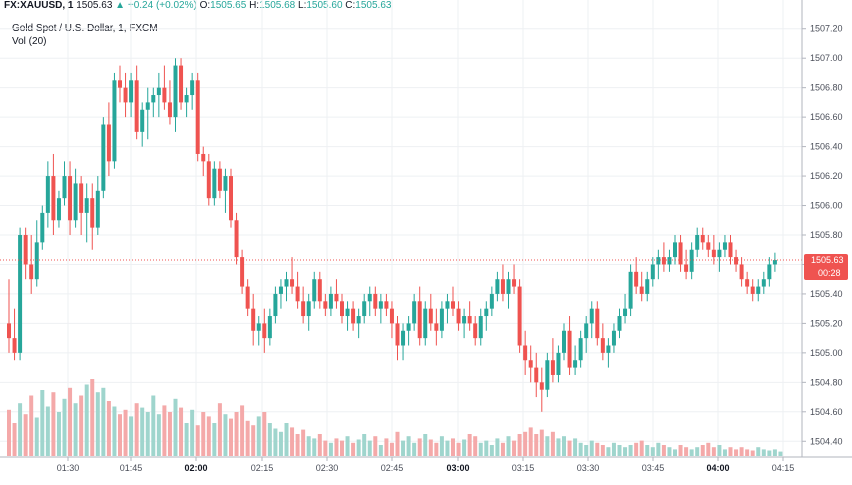 The width and height of the screenshot is (852, 485). I want to click on price-tick-label: 1507.20, so click(826, 29).